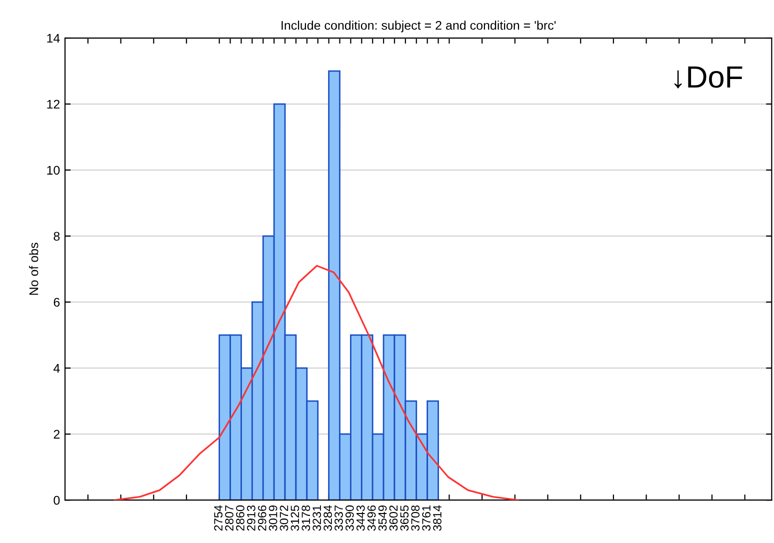 This screenshot has height=543, width=774. I want to click on chart-title: Include condition: subject = 2 and condition = 'brc', so click(419, 26).